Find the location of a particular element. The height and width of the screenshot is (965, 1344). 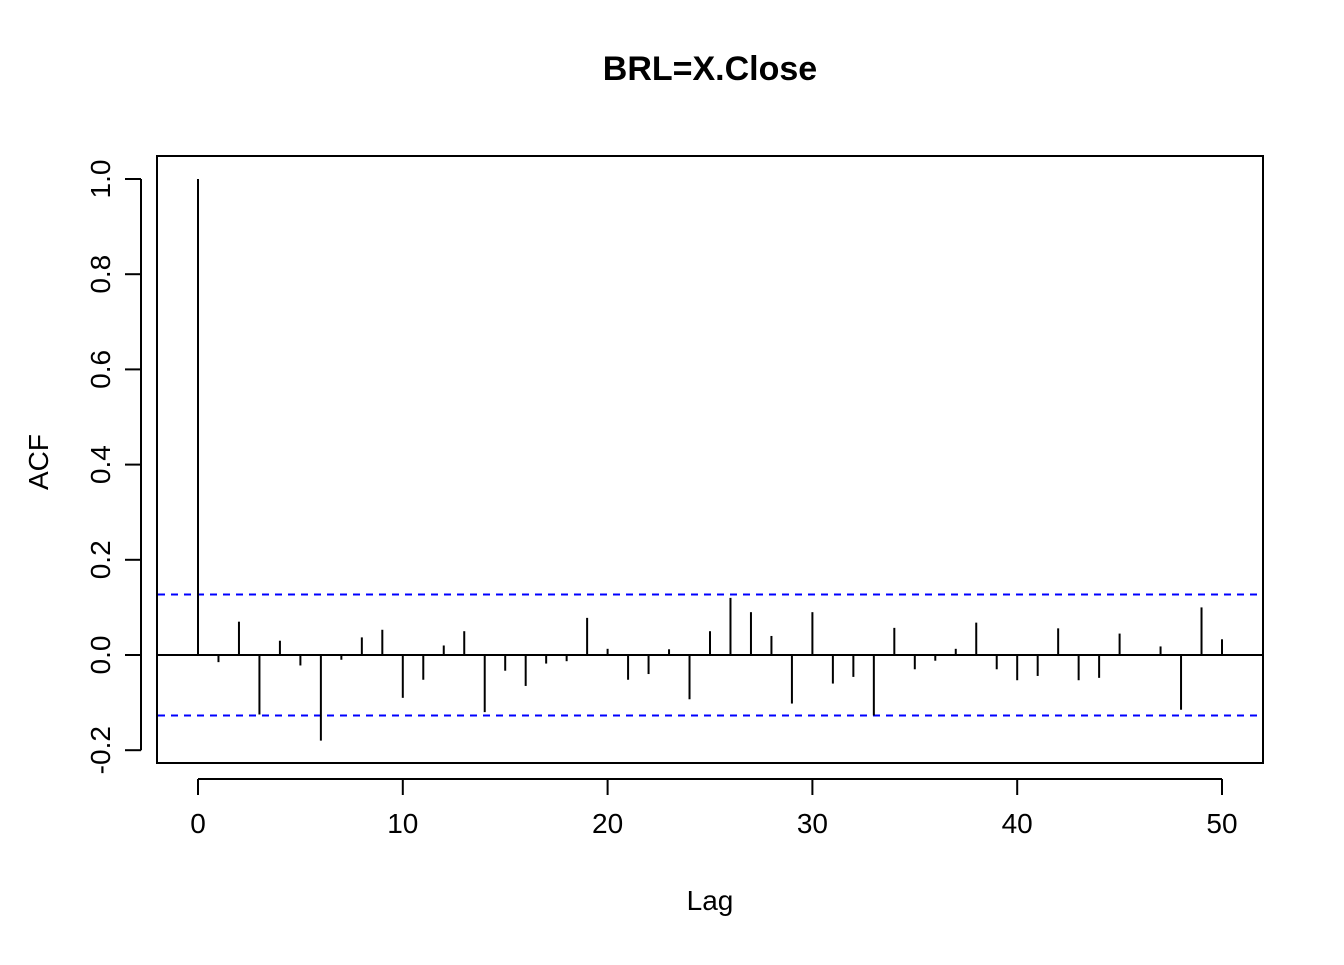

y-tick-label: 0.2 is located at coordinates (100, 559).